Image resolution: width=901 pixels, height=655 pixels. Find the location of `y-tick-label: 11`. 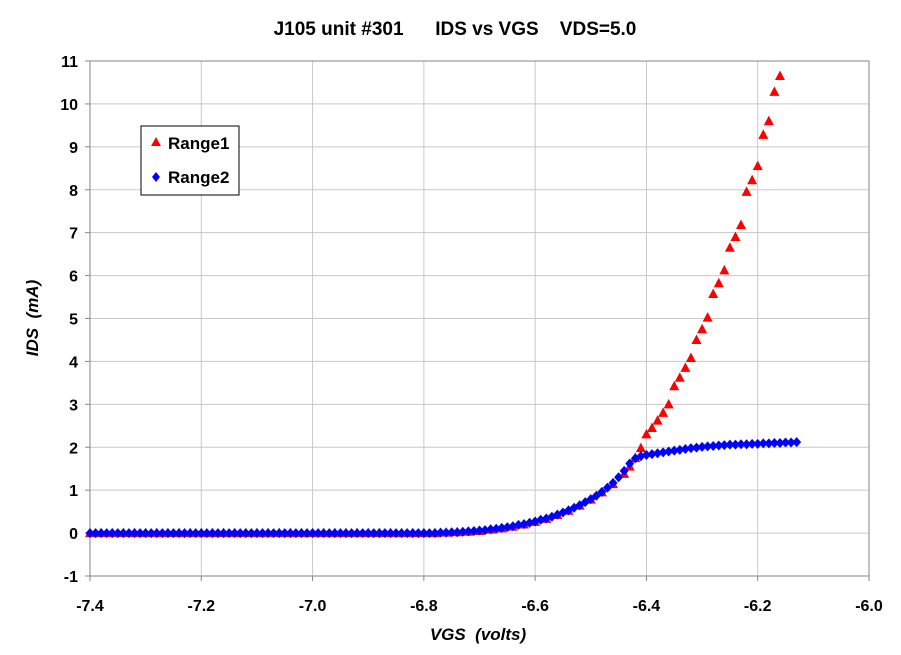

y-tick-label: 11 is located at coordinates (69, 62).